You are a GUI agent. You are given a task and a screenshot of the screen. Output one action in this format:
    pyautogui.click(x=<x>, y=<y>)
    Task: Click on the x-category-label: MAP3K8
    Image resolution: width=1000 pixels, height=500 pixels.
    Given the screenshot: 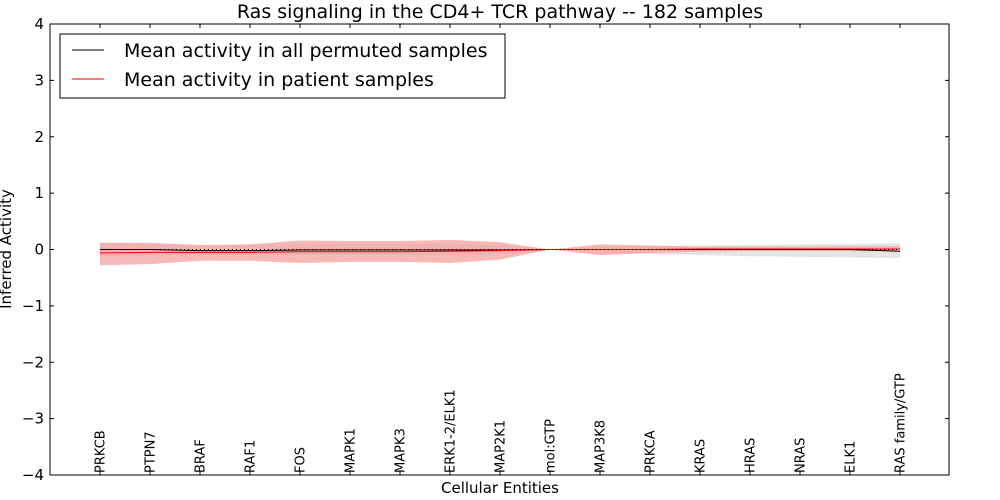 What is the action you would take?
    pyautogui.click(x=601, y=446)
    